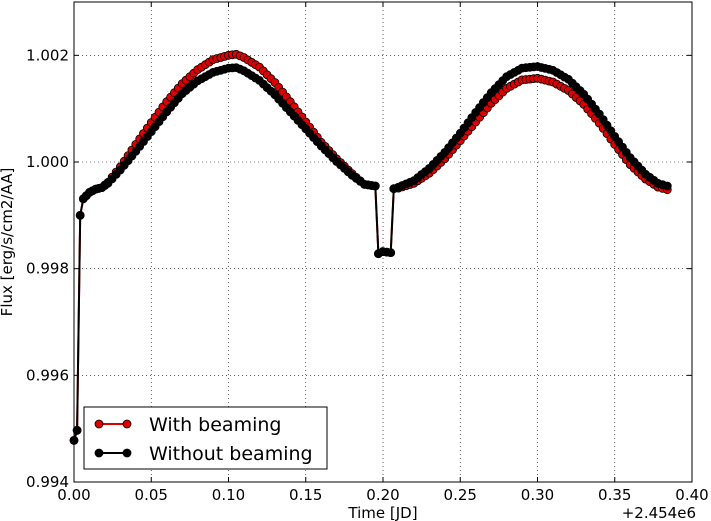  What do you see at coordinates (382, 495) in the screenshot?
I see `x-tick-label: 0.20` at bounding box center [382, 495].